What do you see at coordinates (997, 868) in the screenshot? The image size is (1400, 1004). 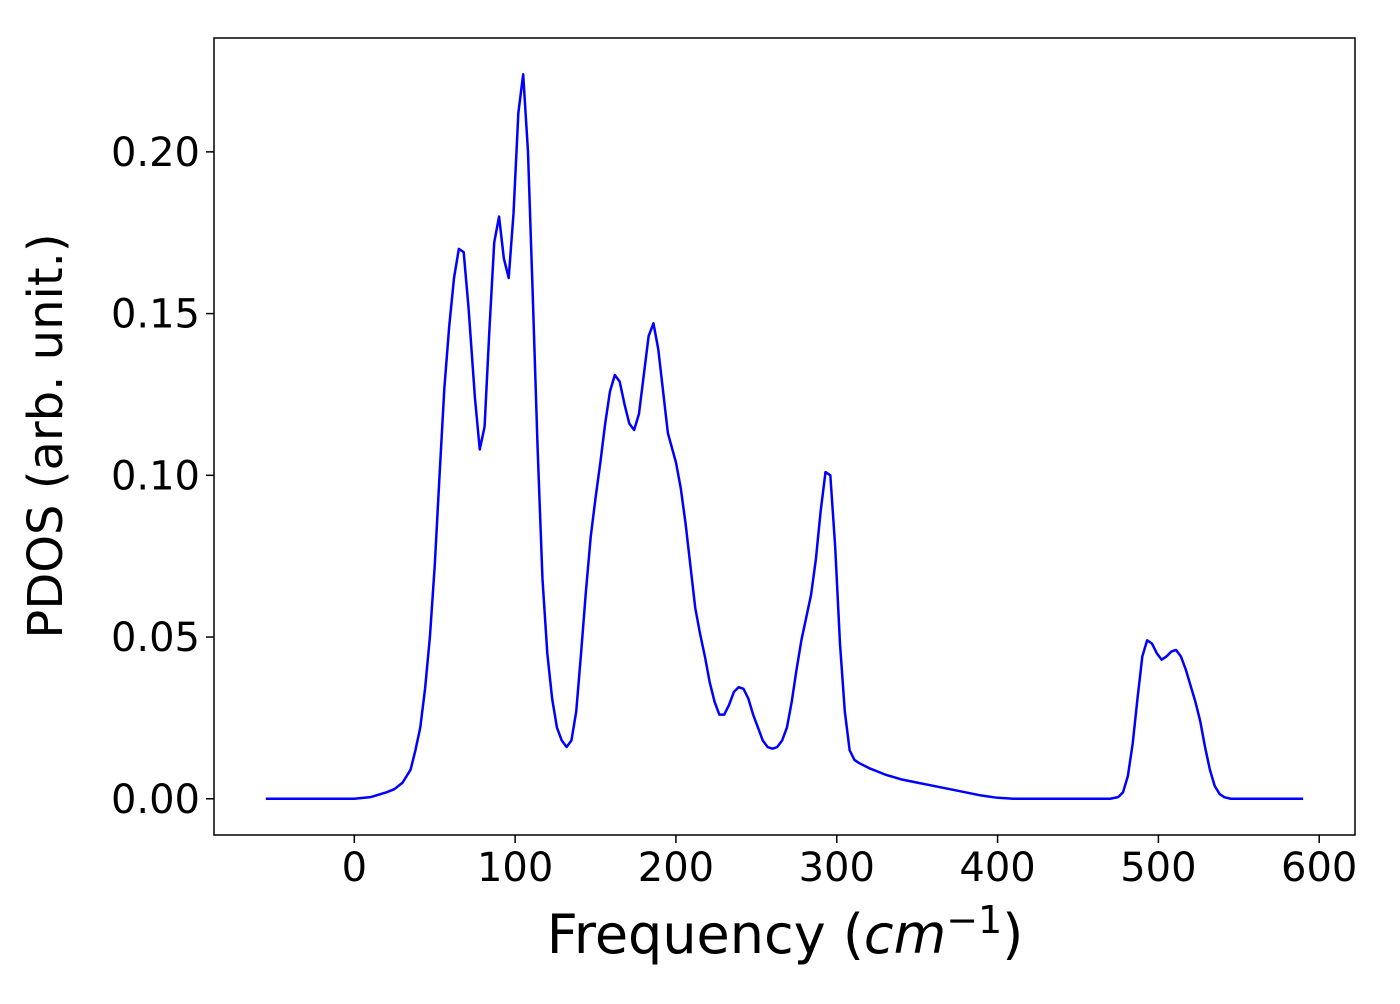 I see `x-tick-label: 400` at bounding box center [997, 868].